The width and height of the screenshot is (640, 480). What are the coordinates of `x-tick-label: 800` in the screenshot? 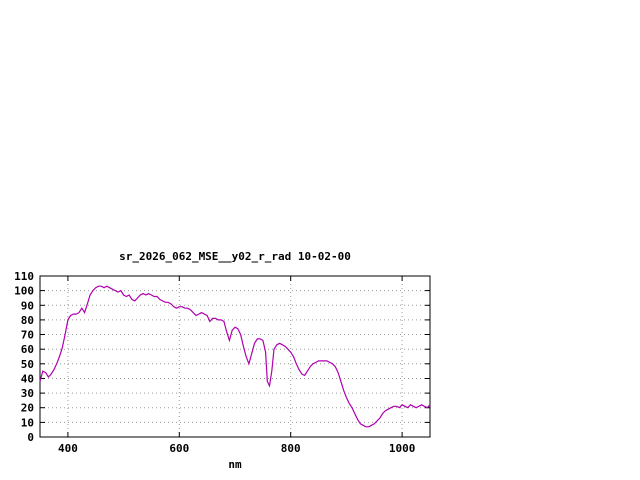 It's located at (291, 448).